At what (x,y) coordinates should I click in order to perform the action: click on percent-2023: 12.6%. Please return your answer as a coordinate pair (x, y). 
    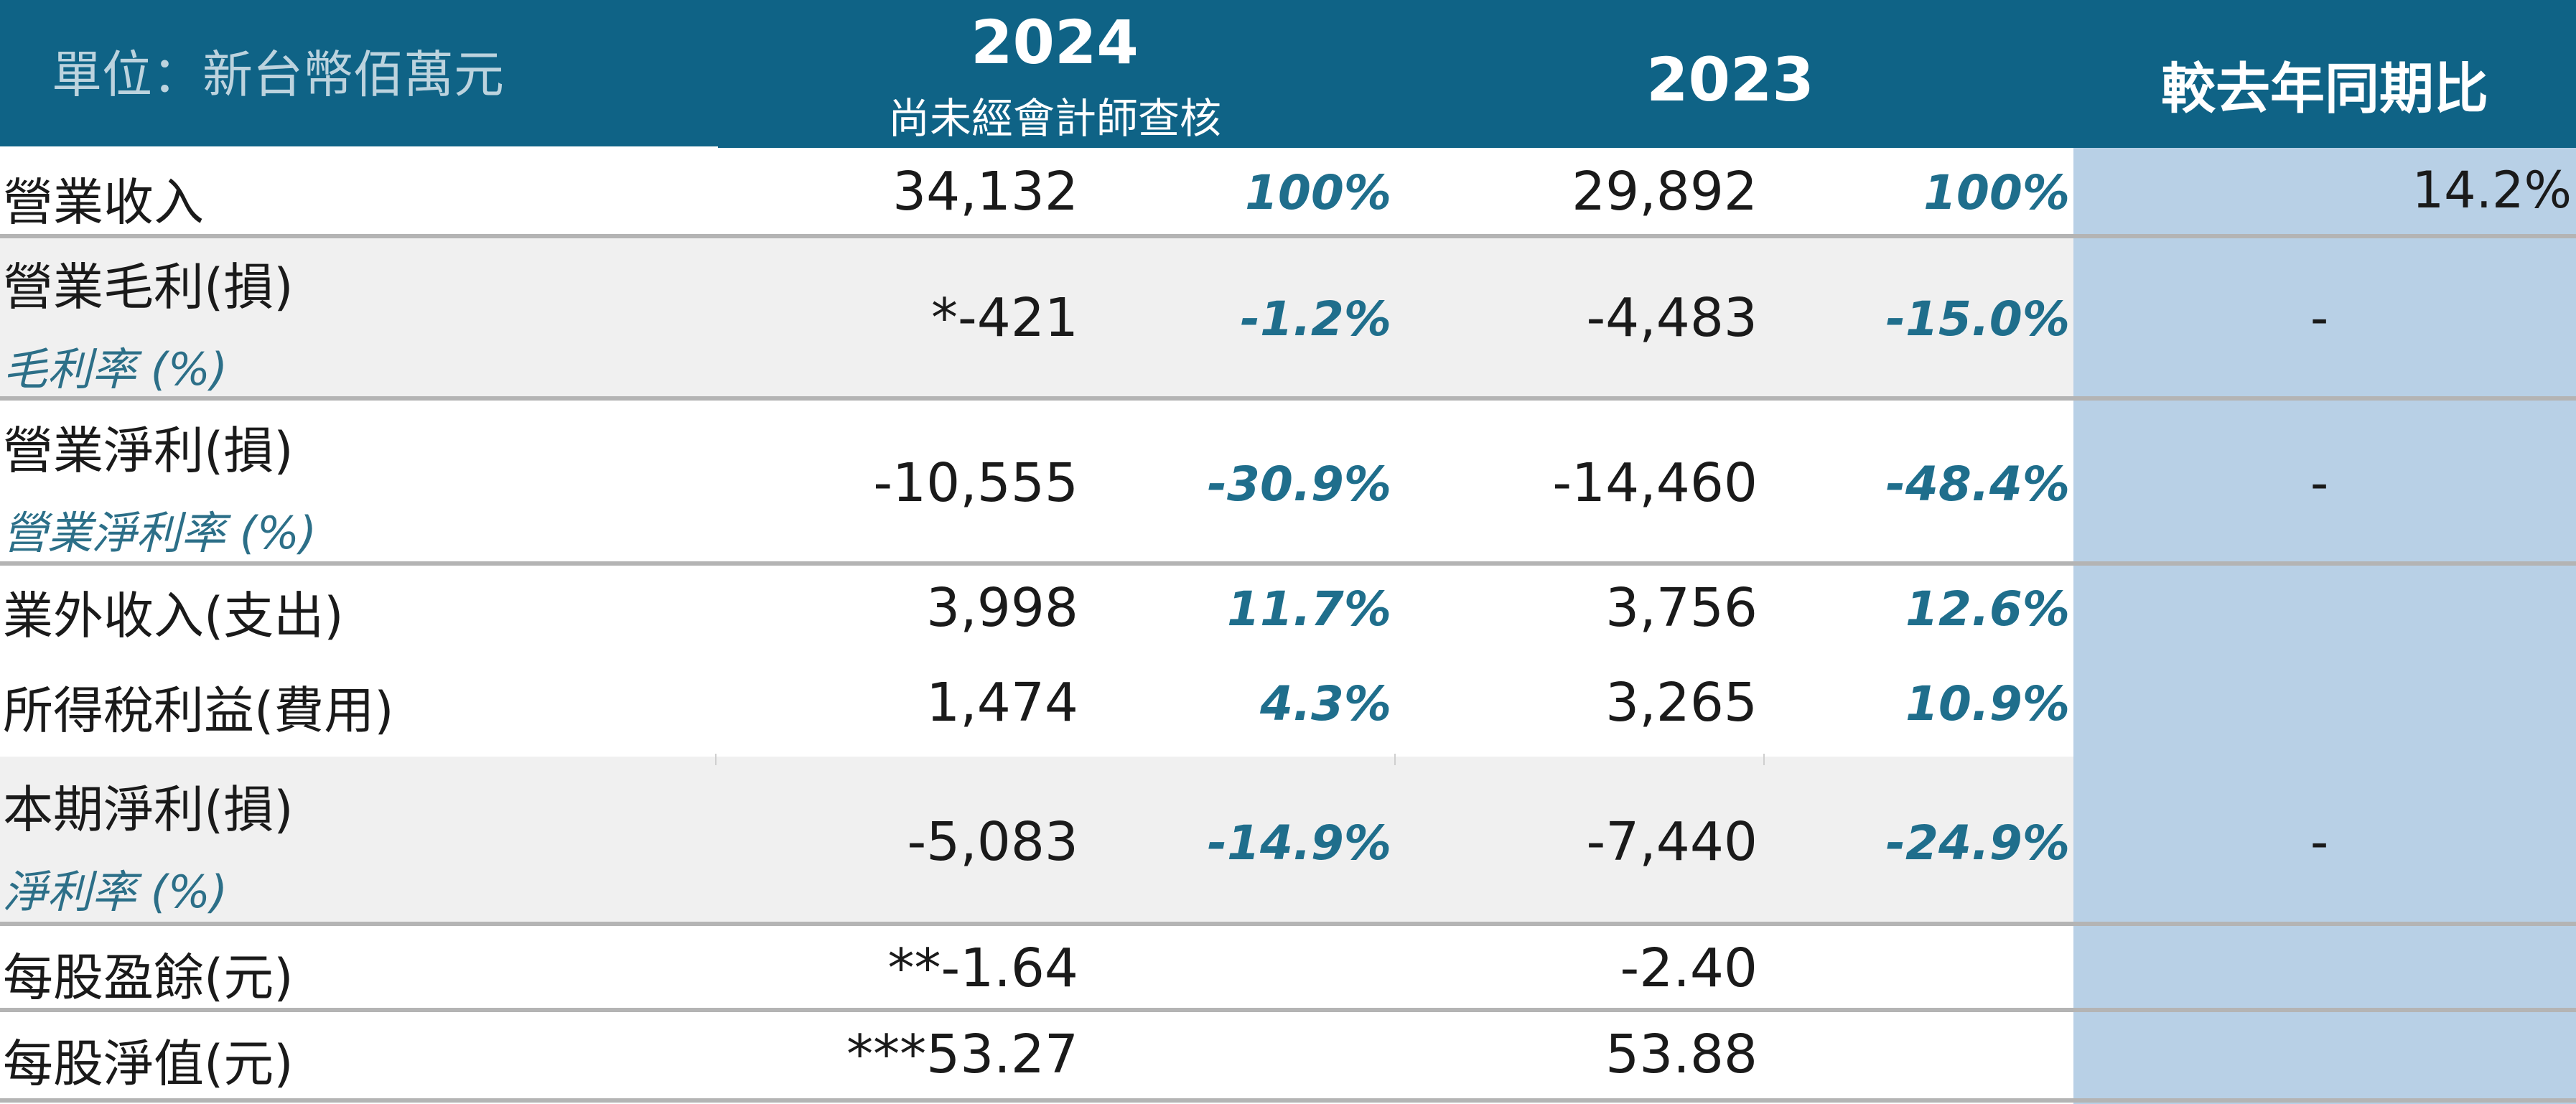
    Looking at the image, I should click on (1987, 609).